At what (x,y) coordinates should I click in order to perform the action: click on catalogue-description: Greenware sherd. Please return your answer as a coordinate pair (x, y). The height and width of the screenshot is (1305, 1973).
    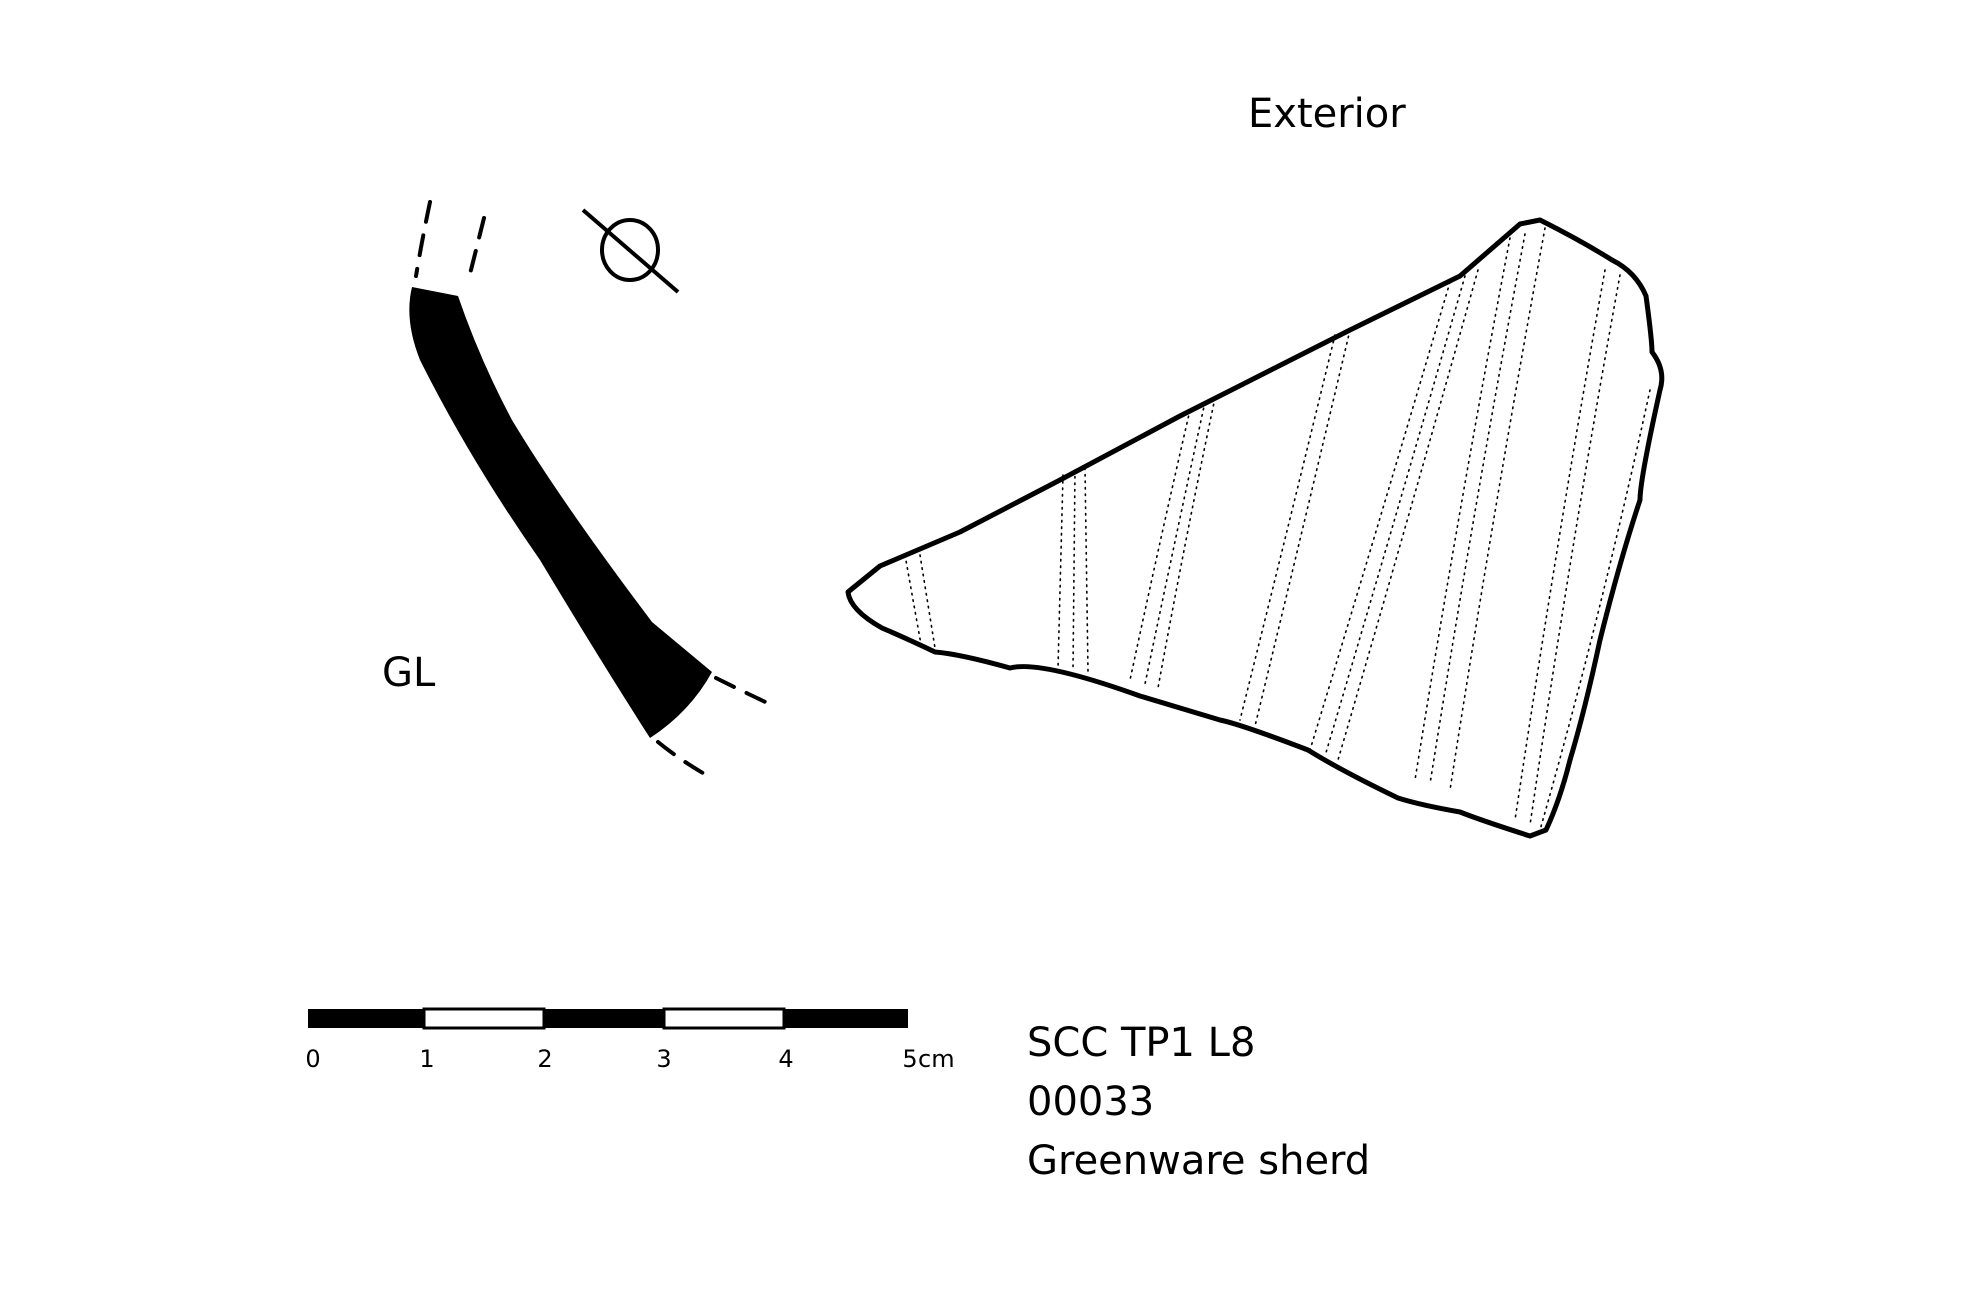
    Looking at the image, I should click on (1199, 1161).